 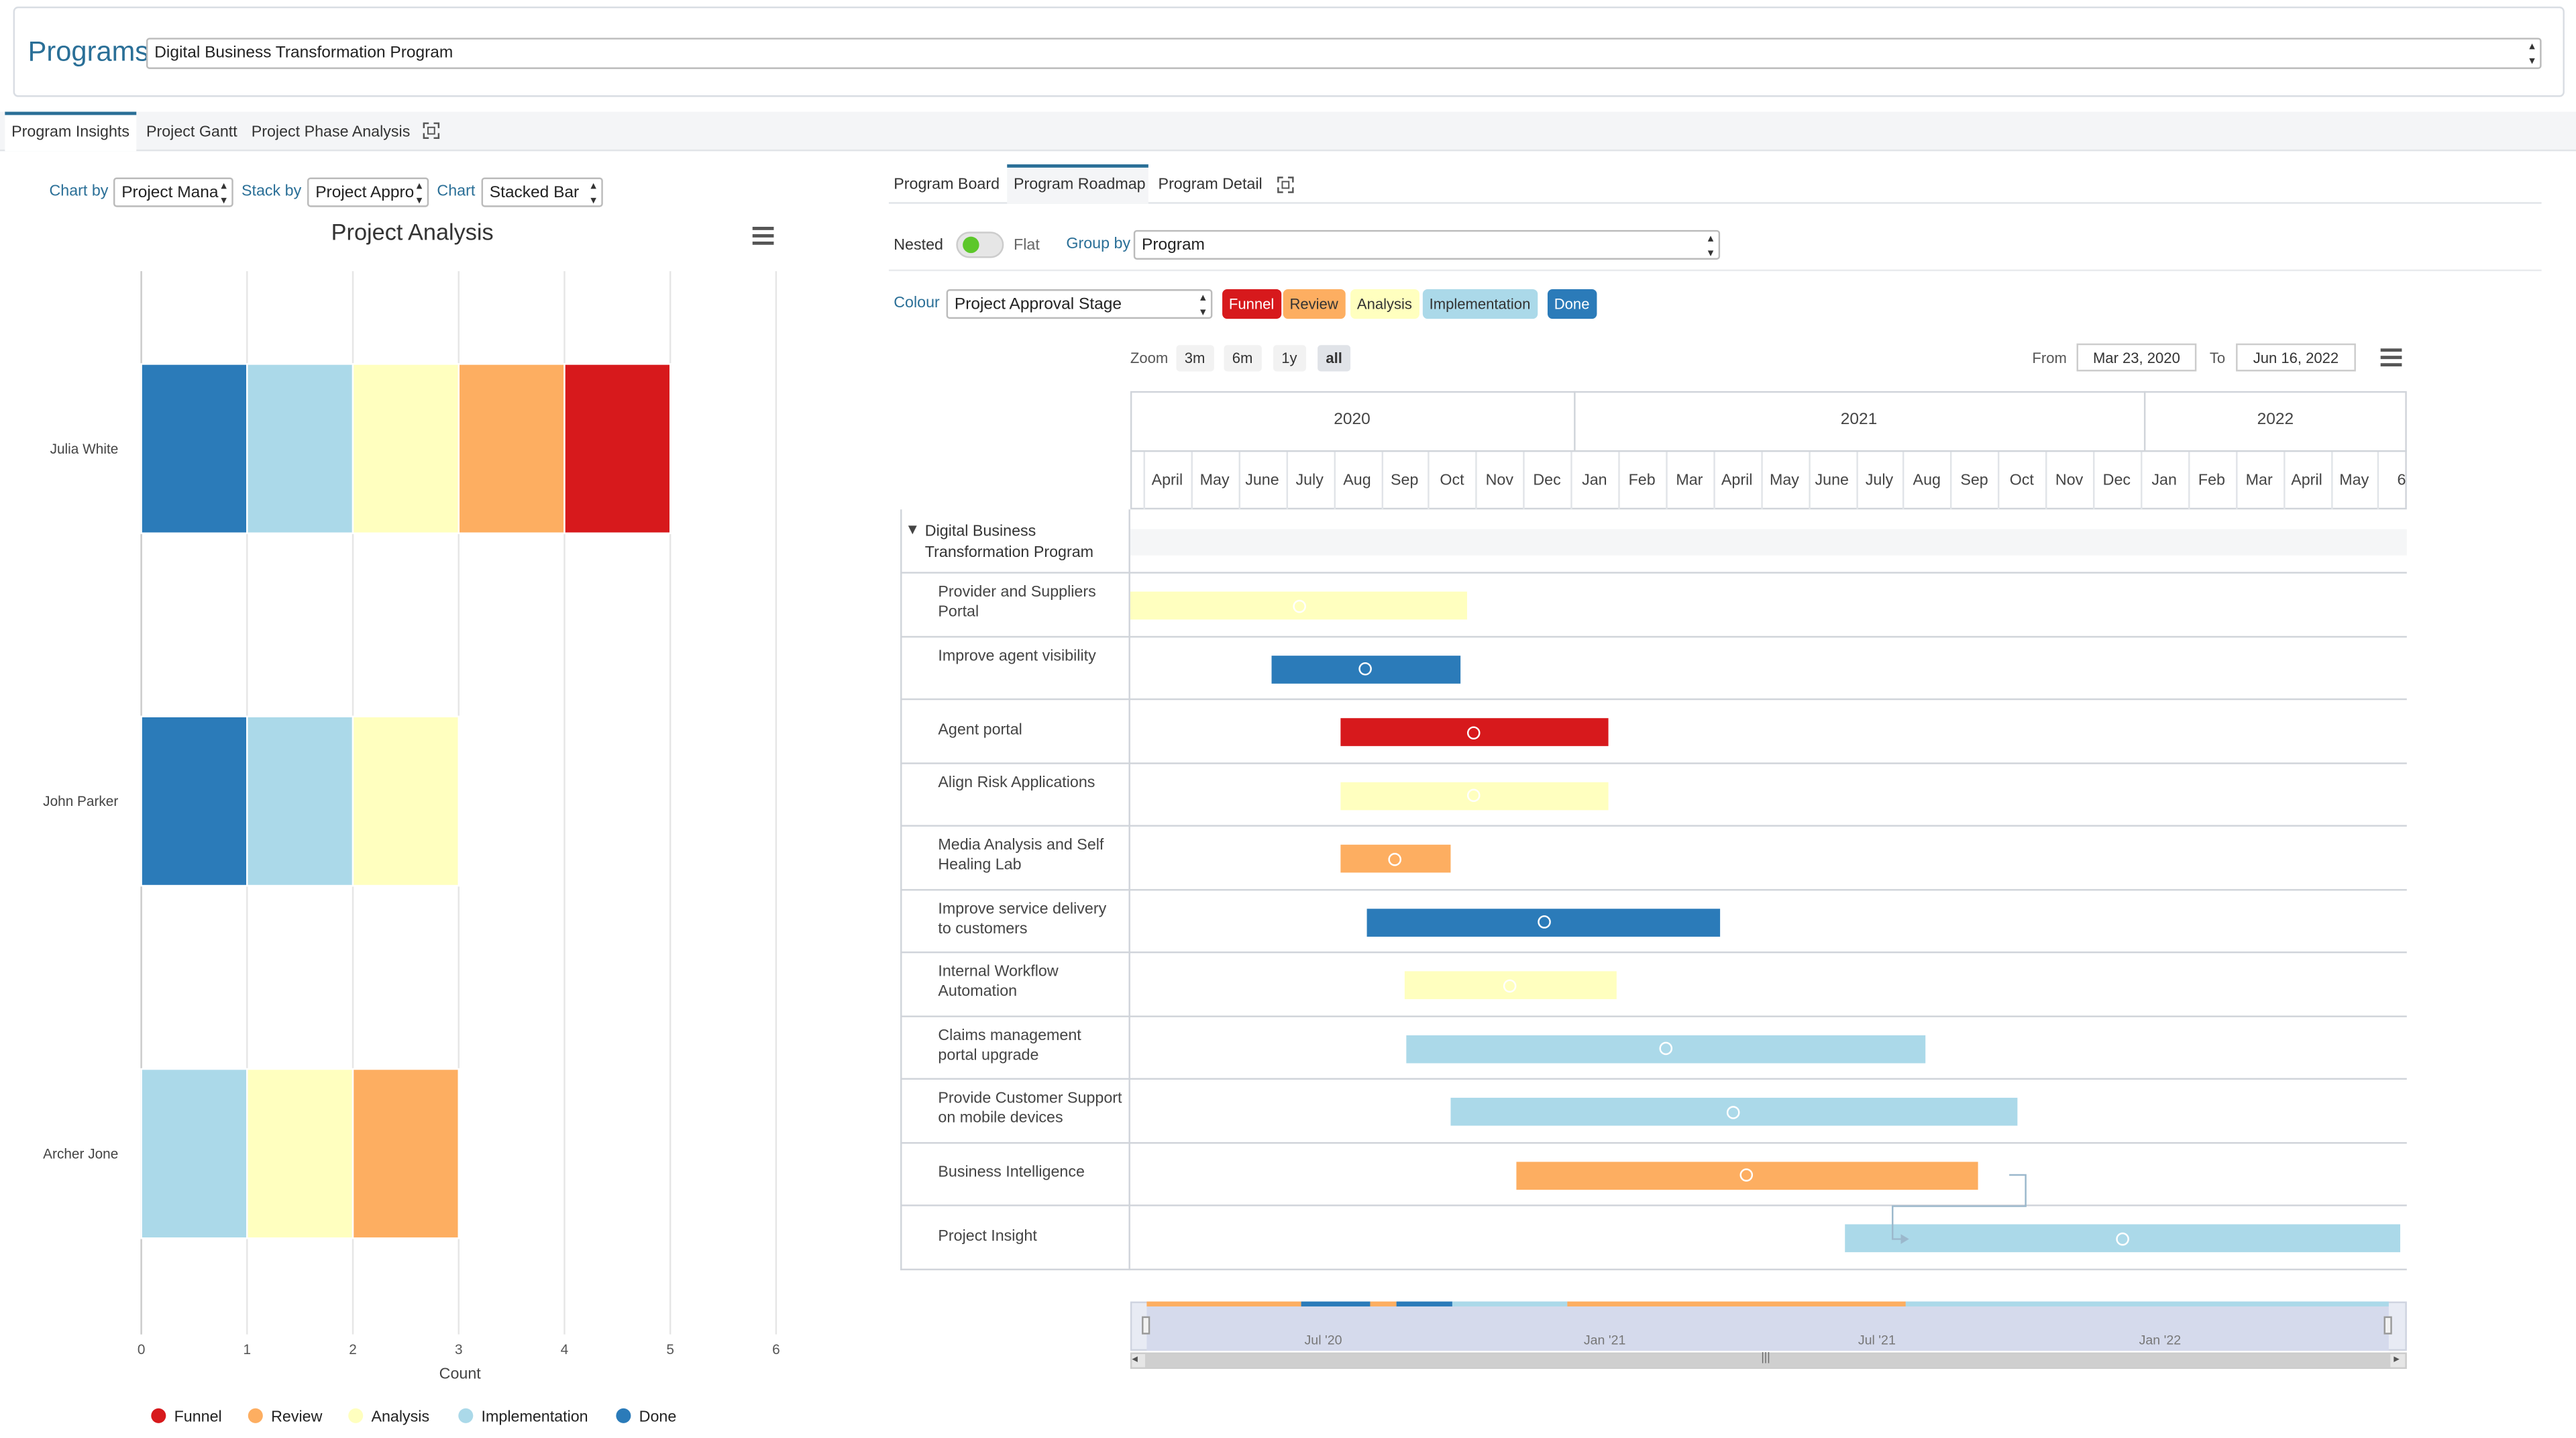 What do you see at coordinates (1079, 304) in the screenshot?
I see `colour-select: Project Approval Stage ▴ ▾` at bounding box center [1079, 304].